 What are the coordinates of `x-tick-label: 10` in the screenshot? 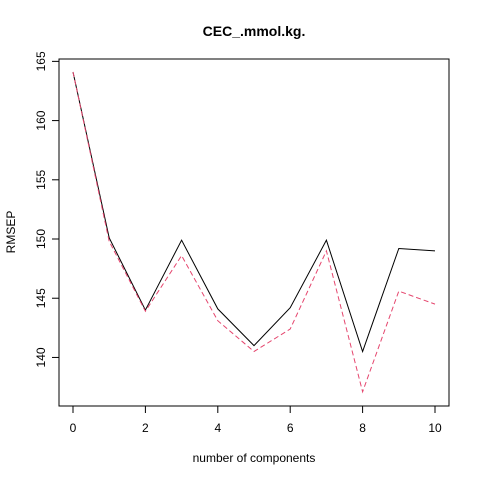 It's located at (435, 428).